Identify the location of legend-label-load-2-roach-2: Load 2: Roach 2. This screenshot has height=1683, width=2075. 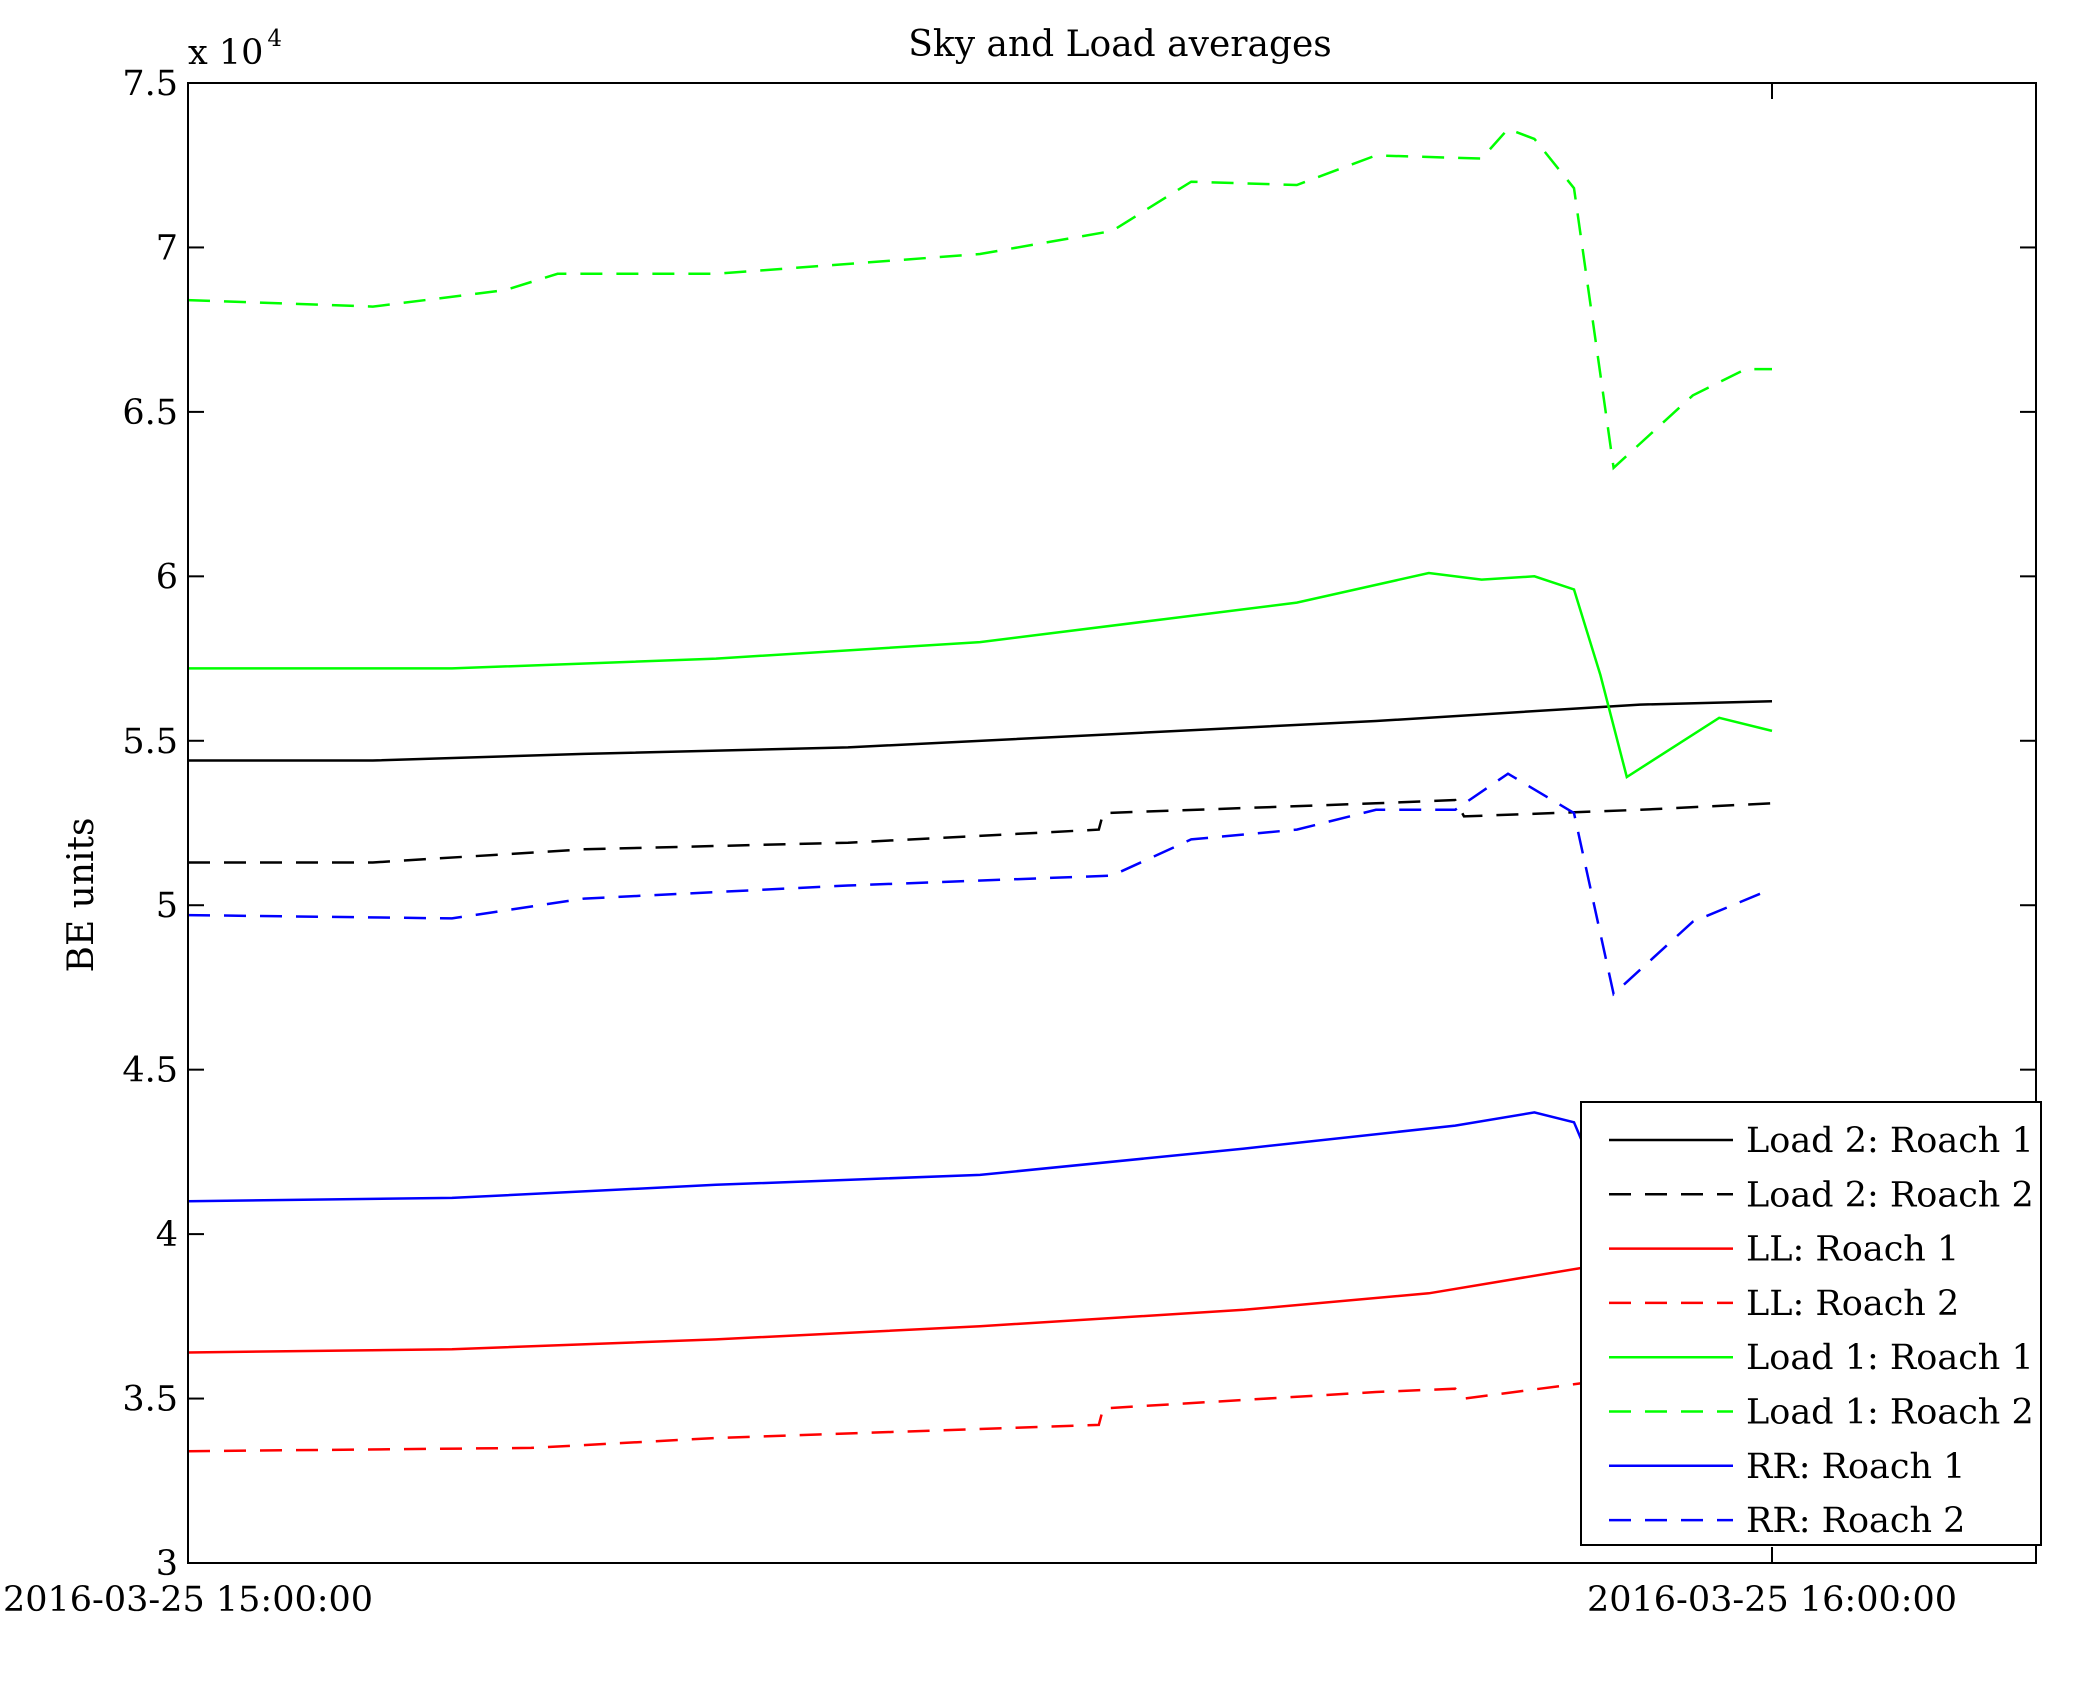
(1890, 1195).